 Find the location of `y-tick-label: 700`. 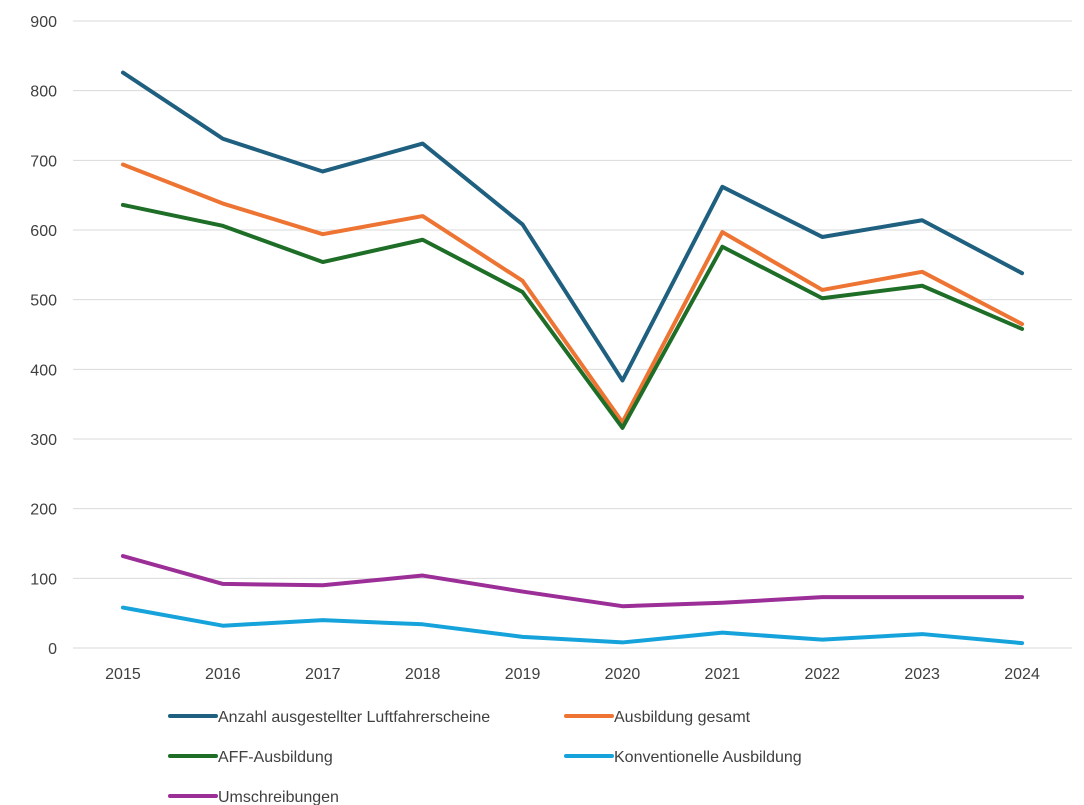

y-tick-label: 700 is located at coordinates (43, 161).